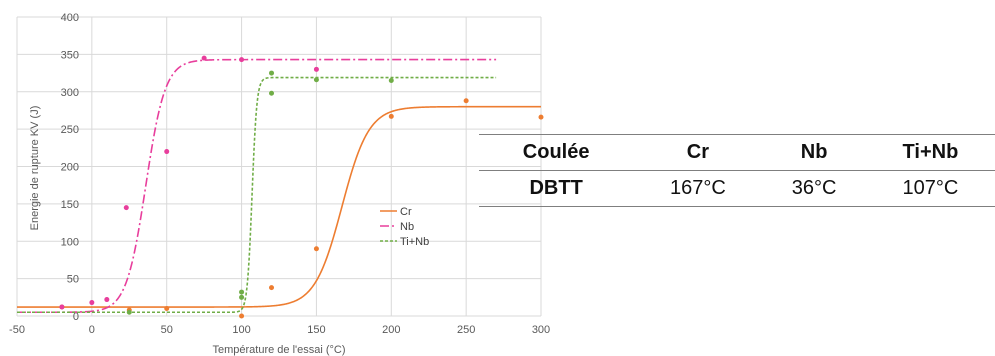  I want to click on y-tick-label: 300, so click(70, 93).